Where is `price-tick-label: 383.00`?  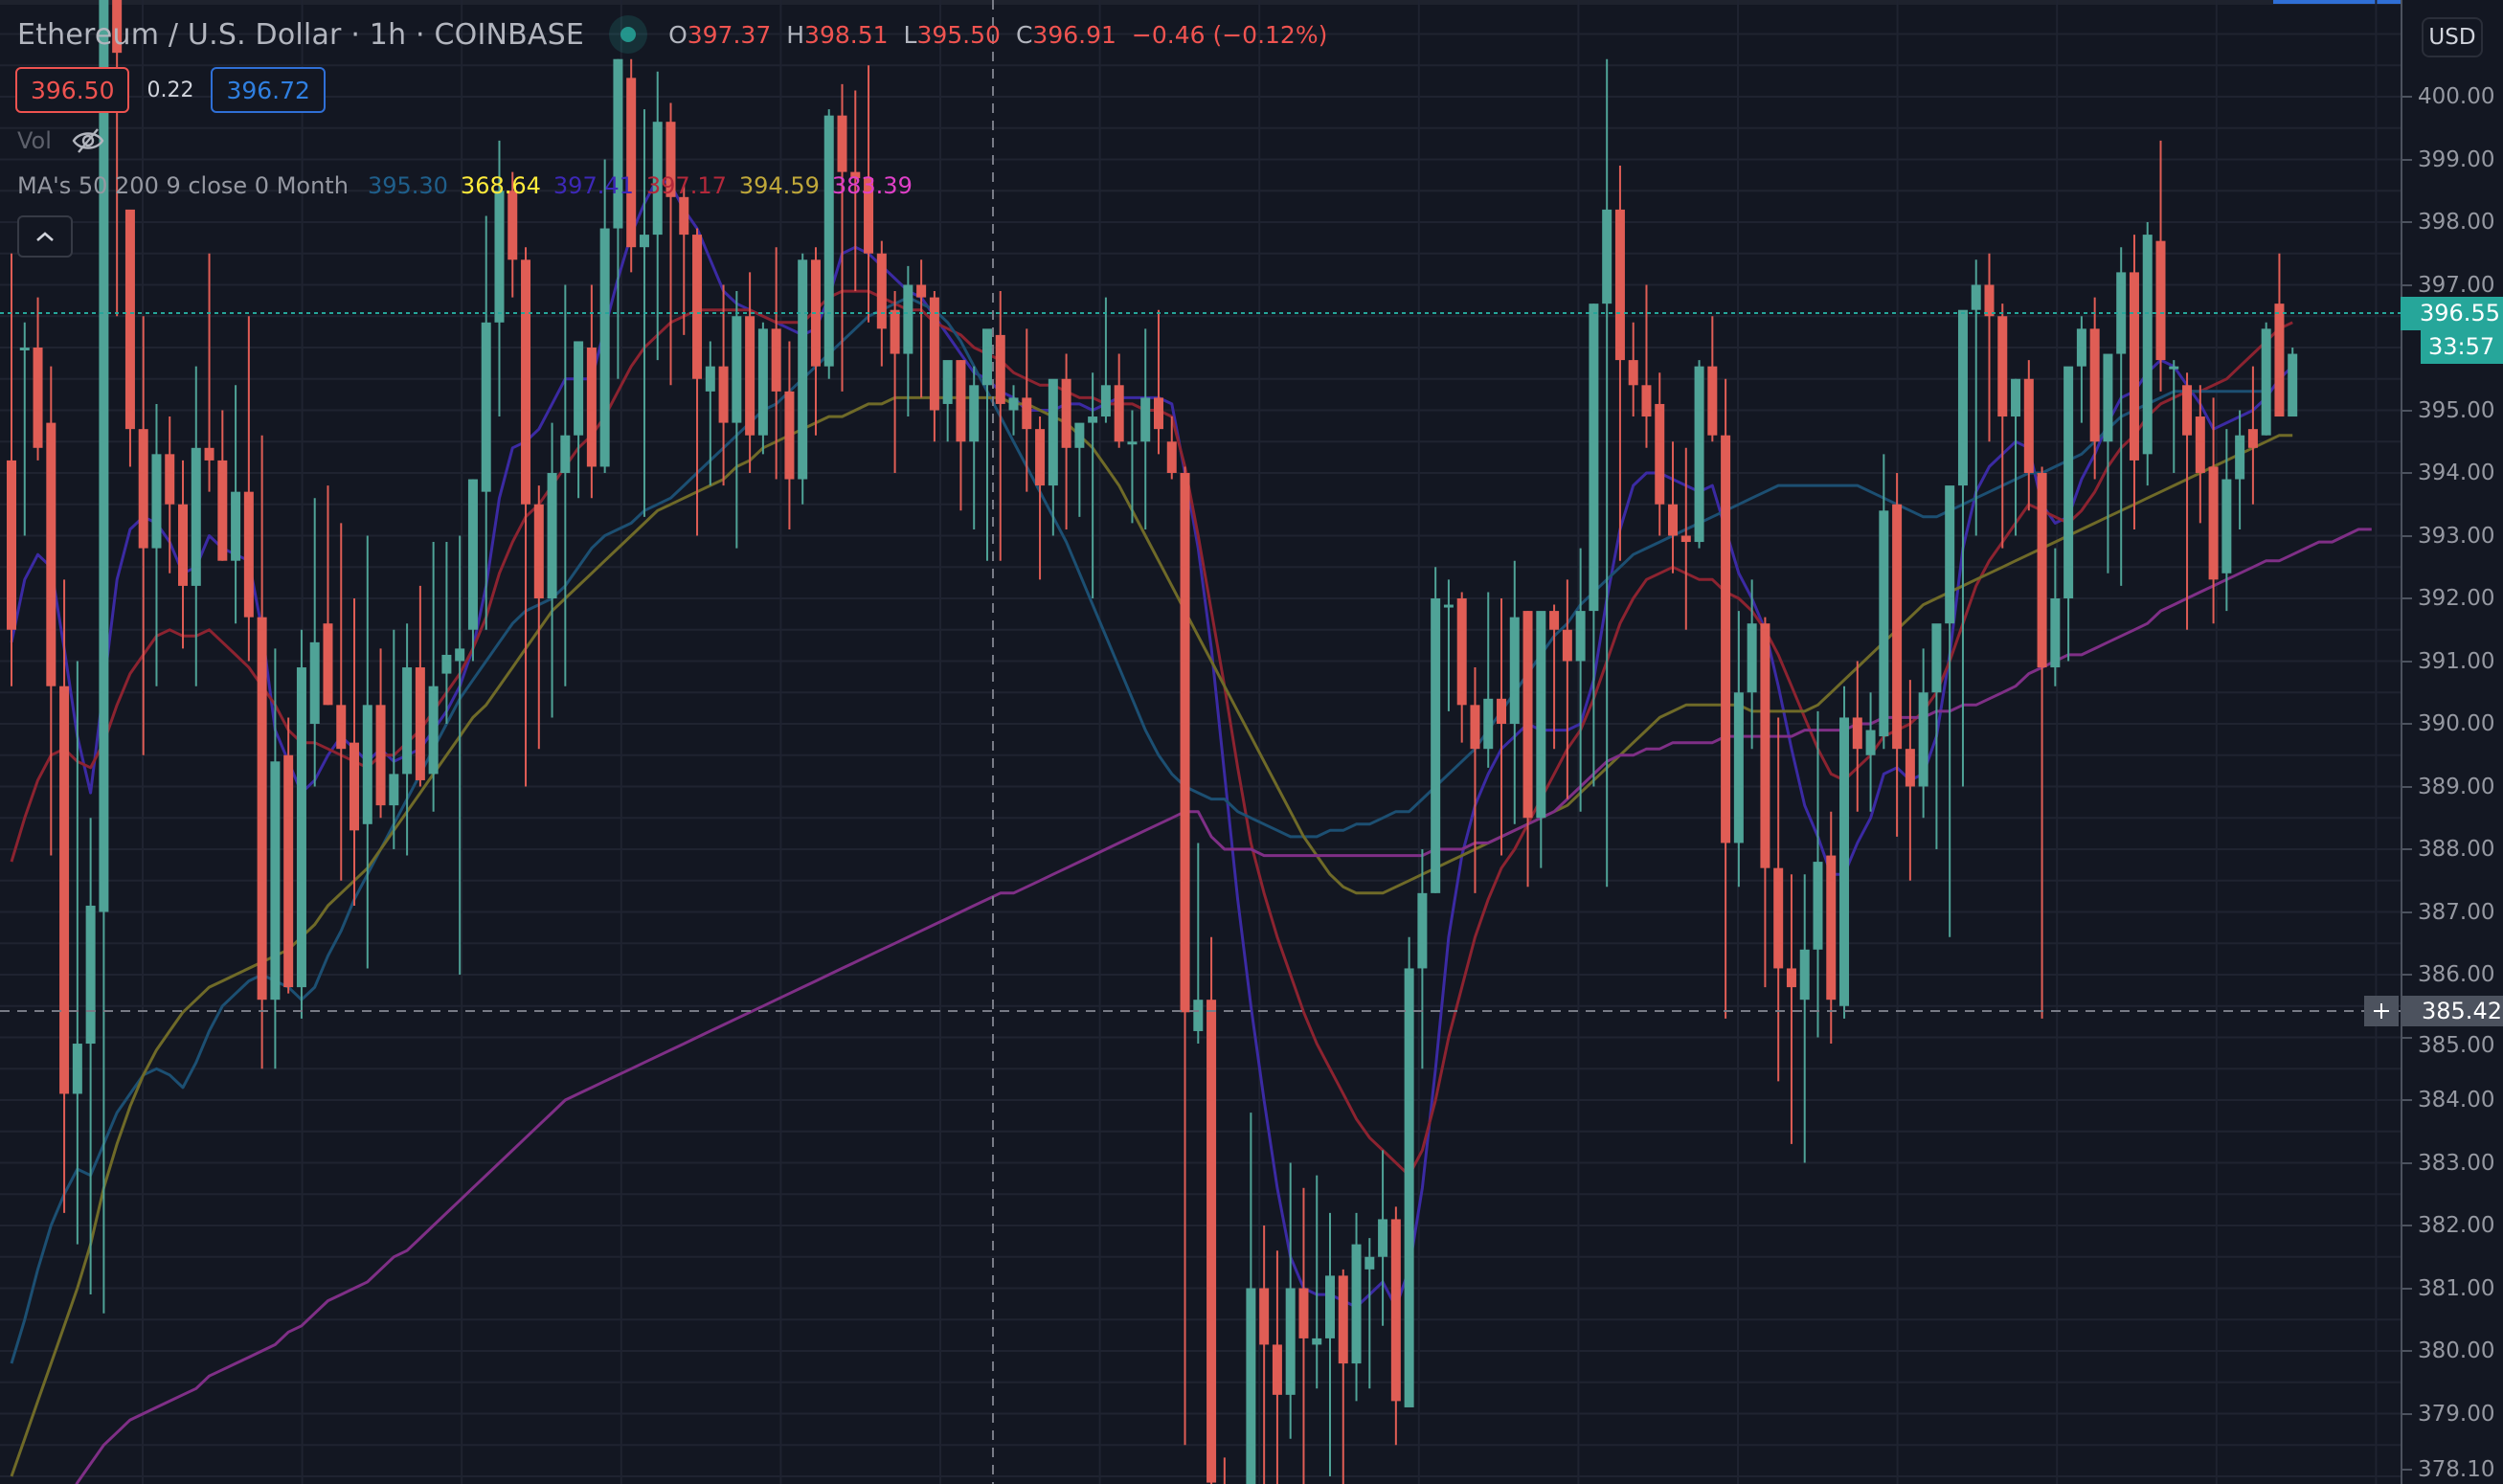 price-tick-label: 383.00 is located at coordinates (2456, 1163).